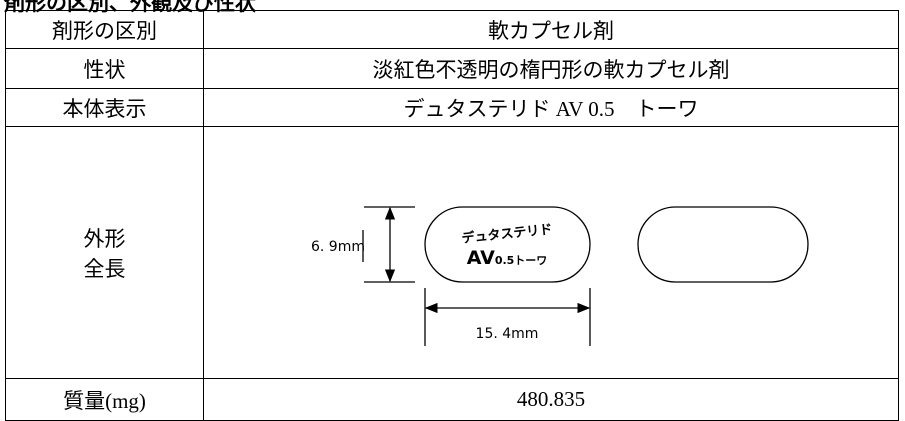 This screenshot has width=905, height=421. I want to click on cell: 本体表示, so click(104, 107).